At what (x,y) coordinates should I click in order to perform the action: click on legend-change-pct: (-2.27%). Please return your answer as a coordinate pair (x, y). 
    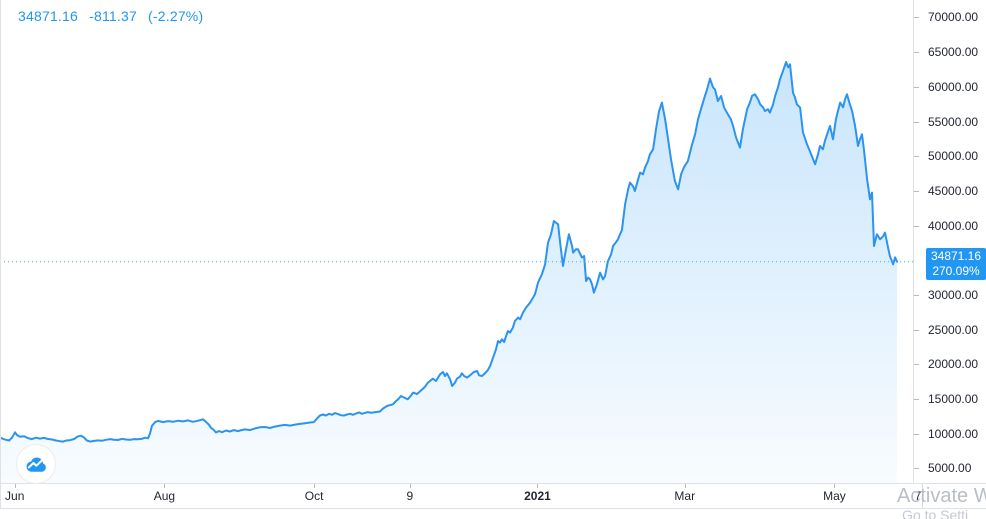
    Looking at the image, I should click on (176, 16).